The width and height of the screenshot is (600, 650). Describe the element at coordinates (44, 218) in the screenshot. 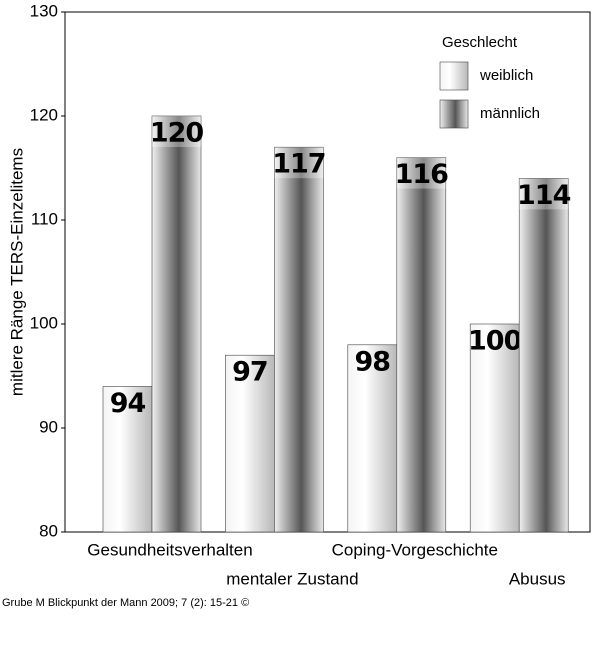

I see `y-tick-label: 110` at that location.